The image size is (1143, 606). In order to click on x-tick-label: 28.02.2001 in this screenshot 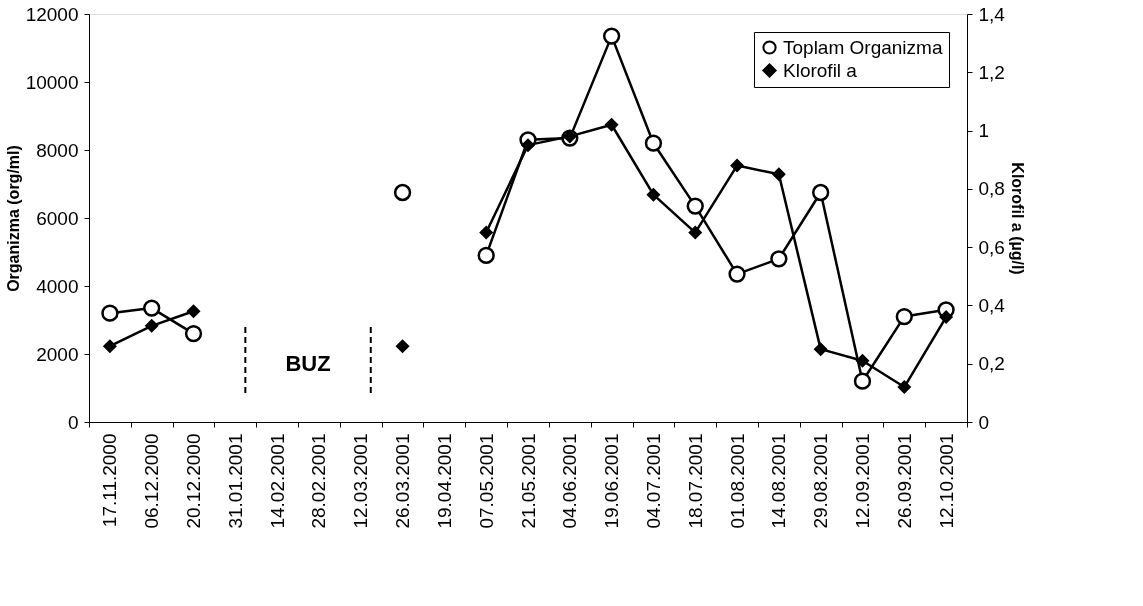, I will do `click(319, 481)`.